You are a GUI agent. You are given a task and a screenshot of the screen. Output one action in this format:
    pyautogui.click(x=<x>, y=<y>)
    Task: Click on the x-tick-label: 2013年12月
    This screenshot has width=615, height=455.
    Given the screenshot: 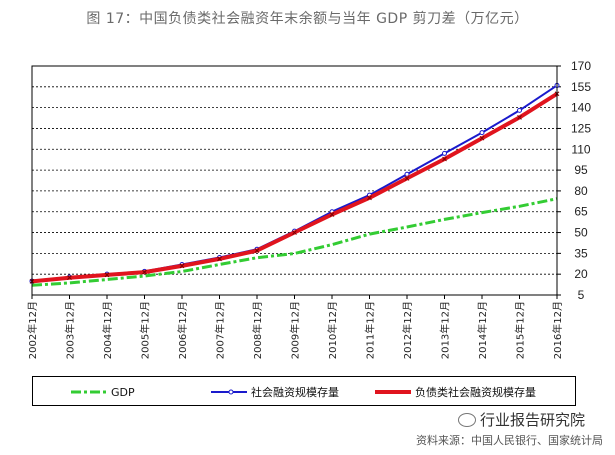 What is the action you would take?
    pyautogui.click(x=445, y=330)
    